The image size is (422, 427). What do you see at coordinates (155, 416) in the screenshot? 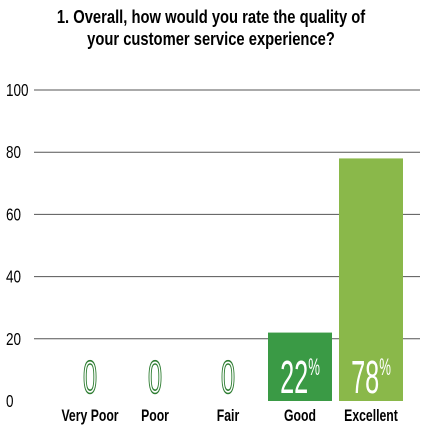
I see `x-tick-label: Poor` at bounding box center [155, 416].